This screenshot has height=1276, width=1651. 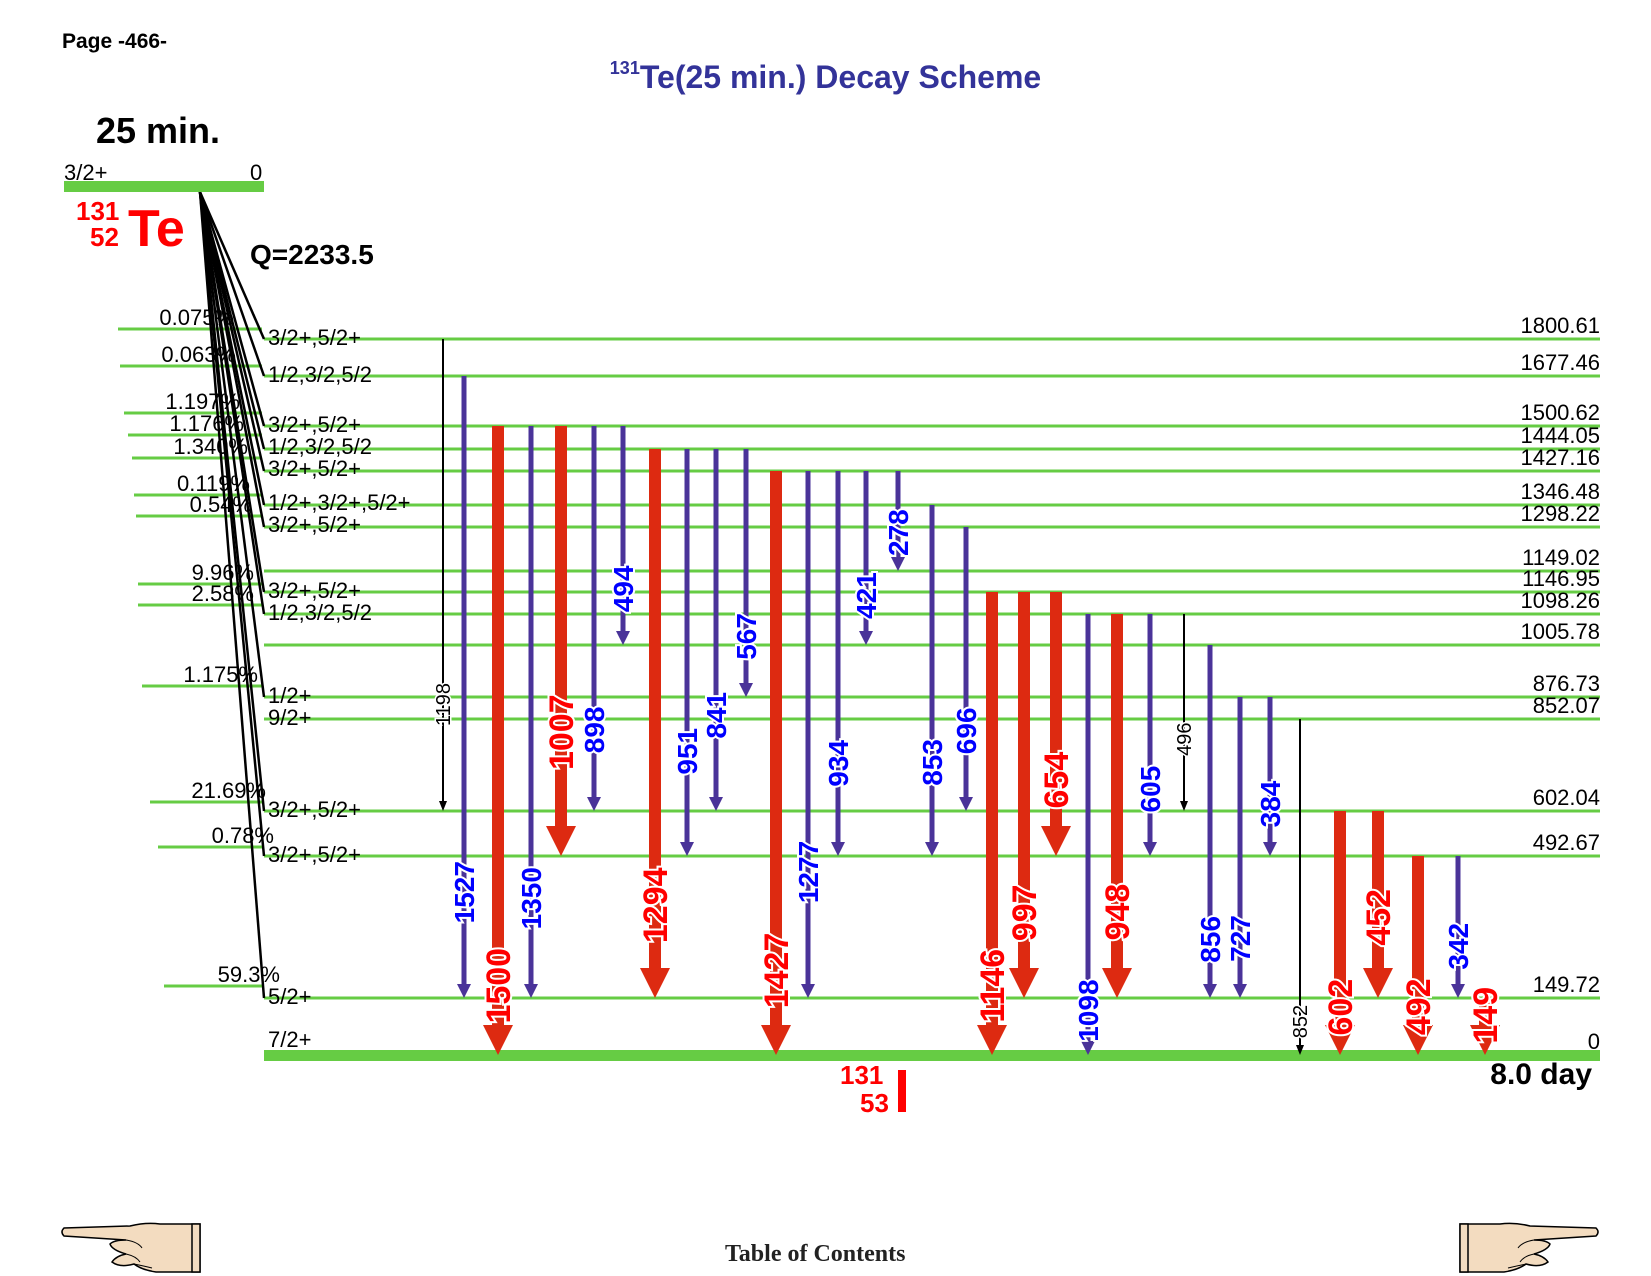 I want to click on gamma-energy-label: 898, so click(x=594, y=730).